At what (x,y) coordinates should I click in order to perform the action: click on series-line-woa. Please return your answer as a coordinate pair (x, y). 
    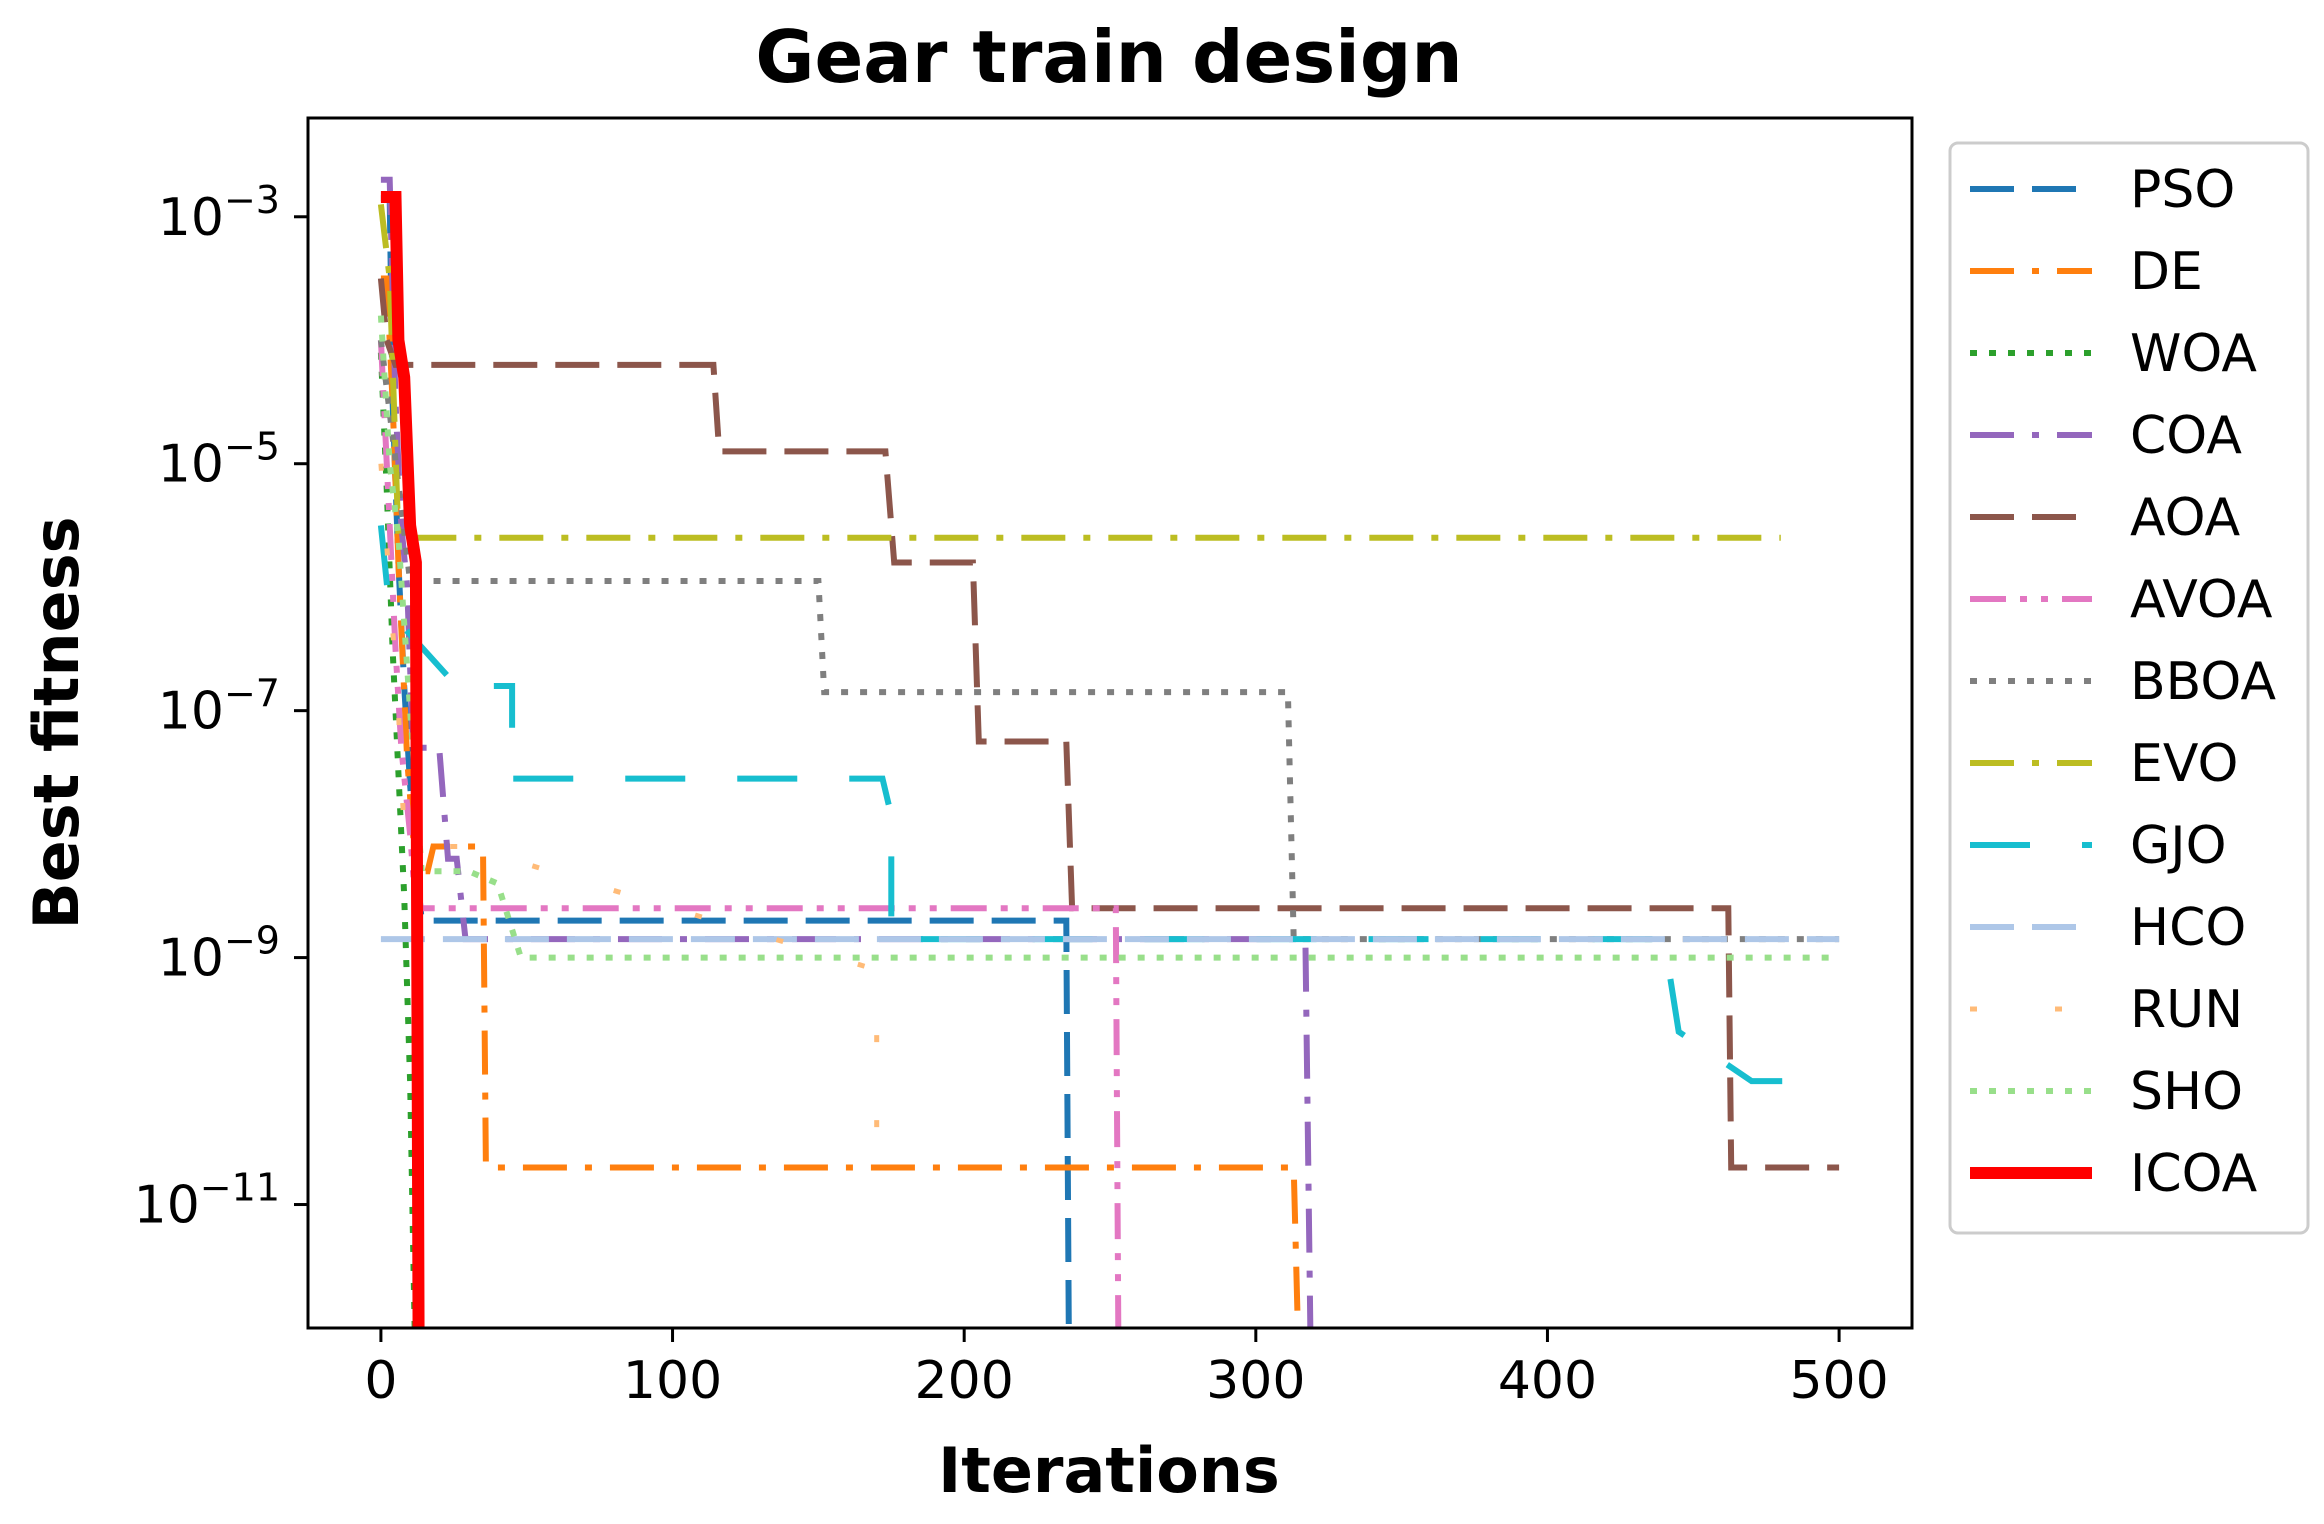
    Looking at the image, I should click on (397, 840).